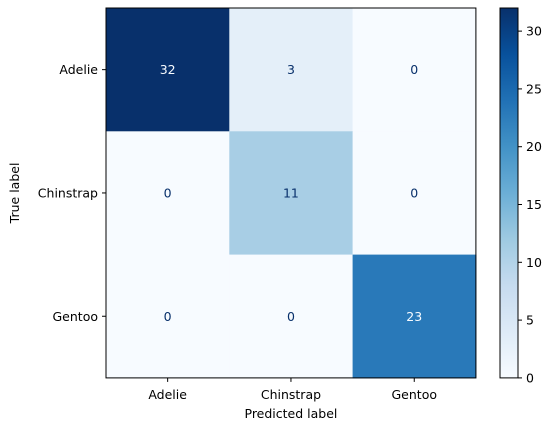 The height and width of the screenshot is (437, 556). What do you see at coordinates (509, 193) in the screenshot?
I see `colorbar-gradient` at bounding box center [509, 193].